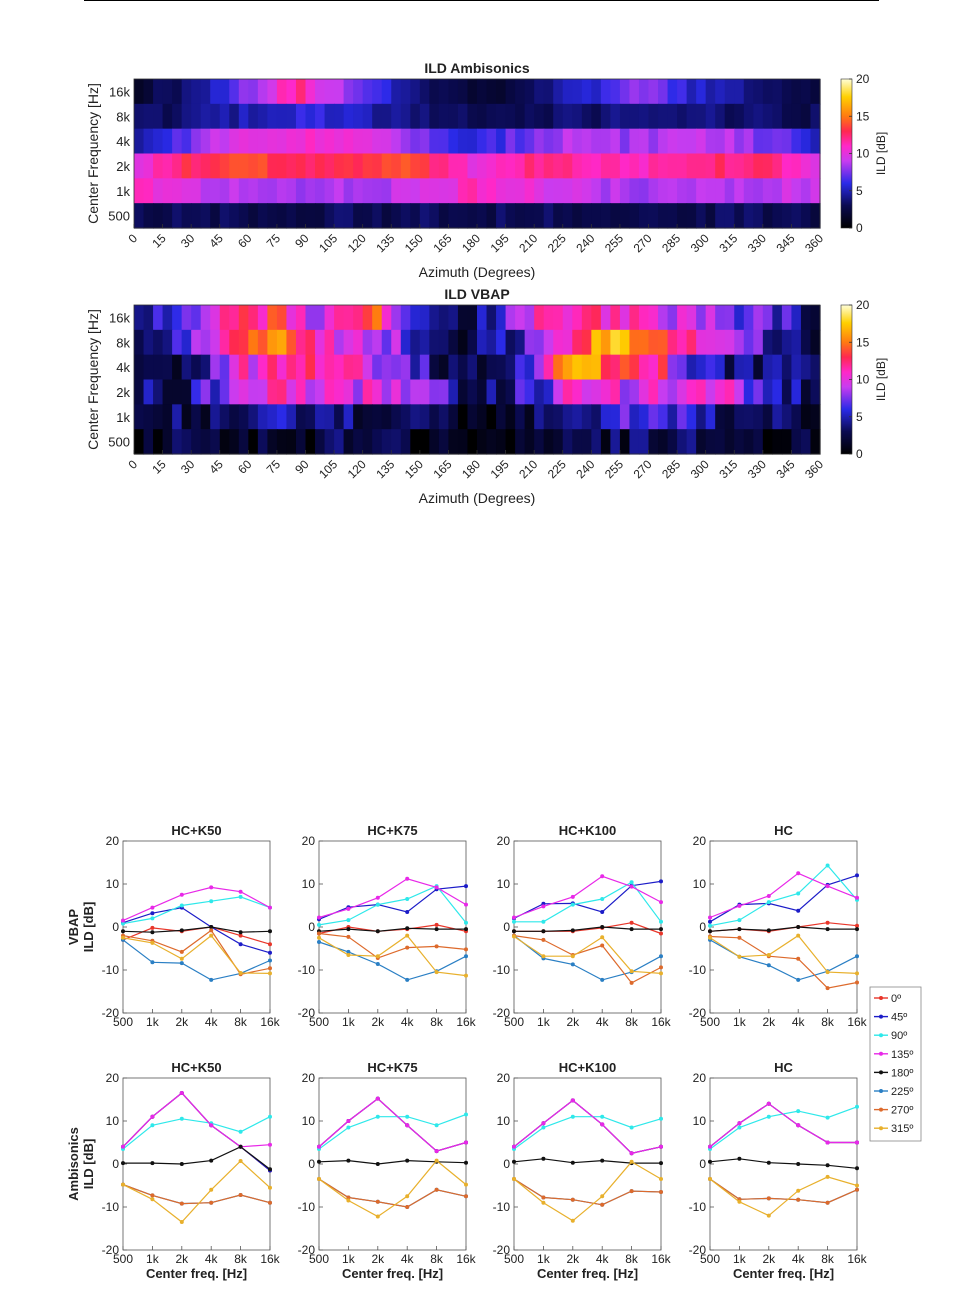 The width and height of the screenshot is (953, 1306). I want to click on legend-label: 135º, so click(902, 1055).